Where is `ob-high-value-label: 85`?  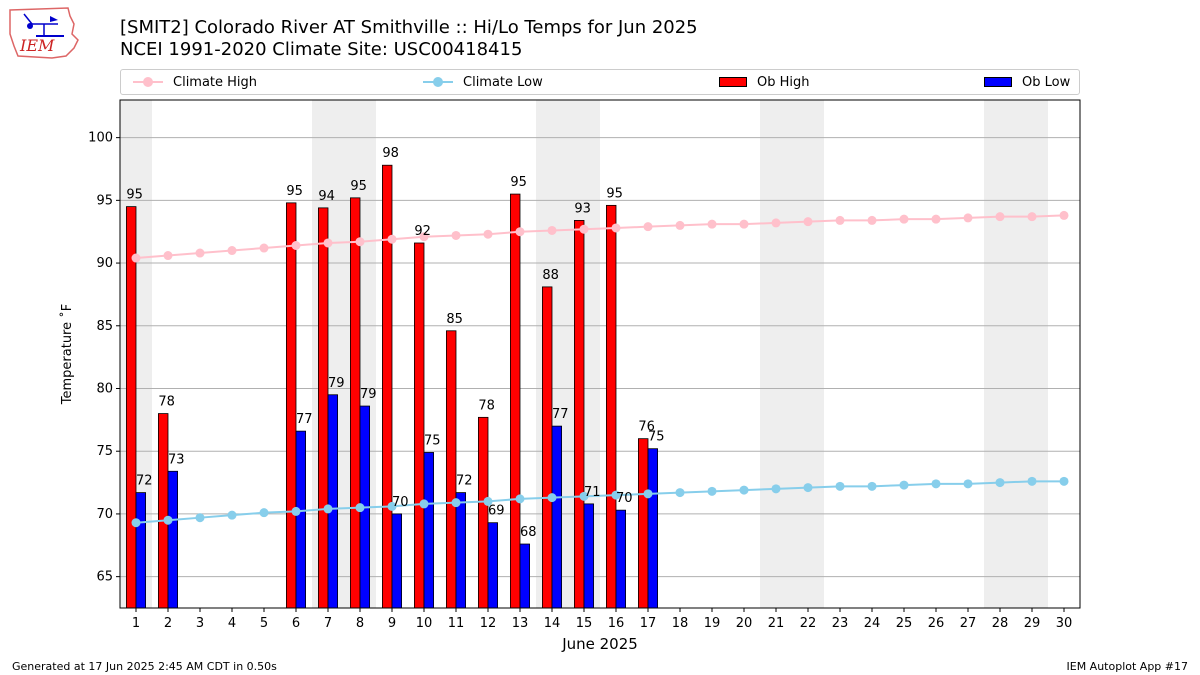
ob-high-value-label: 85 is located at coordinates (454, 319).